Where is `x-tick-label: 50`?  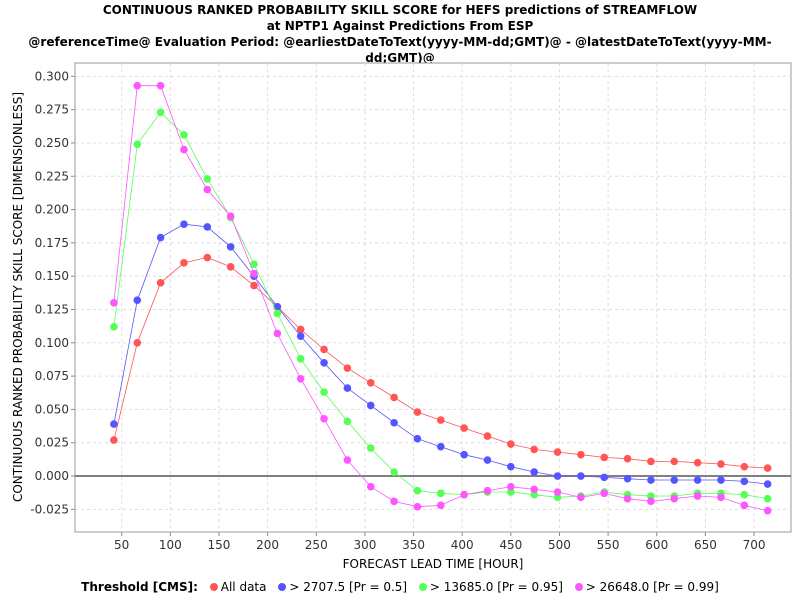 x-tick-label: 50 is located at coordinates (121, 545).